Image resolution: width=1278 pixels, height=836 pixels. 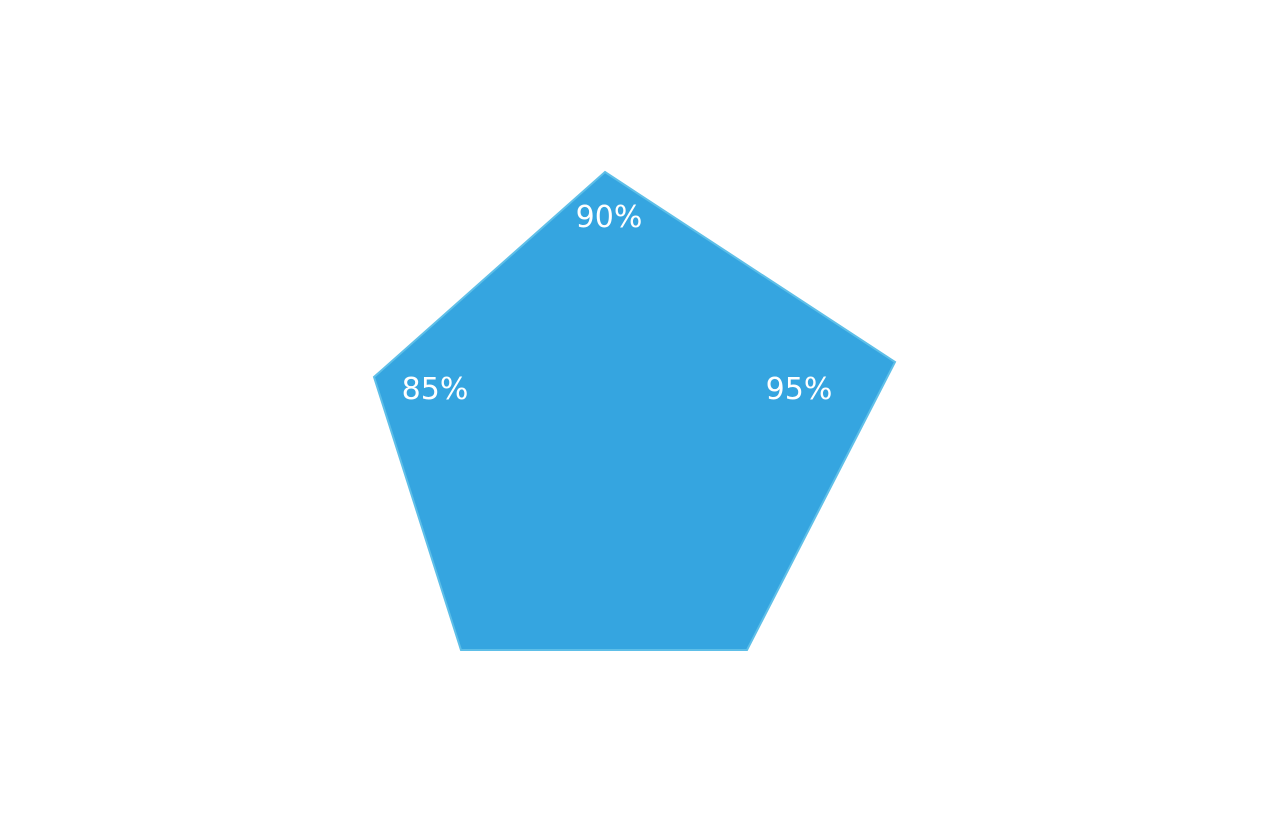 I want to click on data-label-right: 95%, so click(x=799, y=389).